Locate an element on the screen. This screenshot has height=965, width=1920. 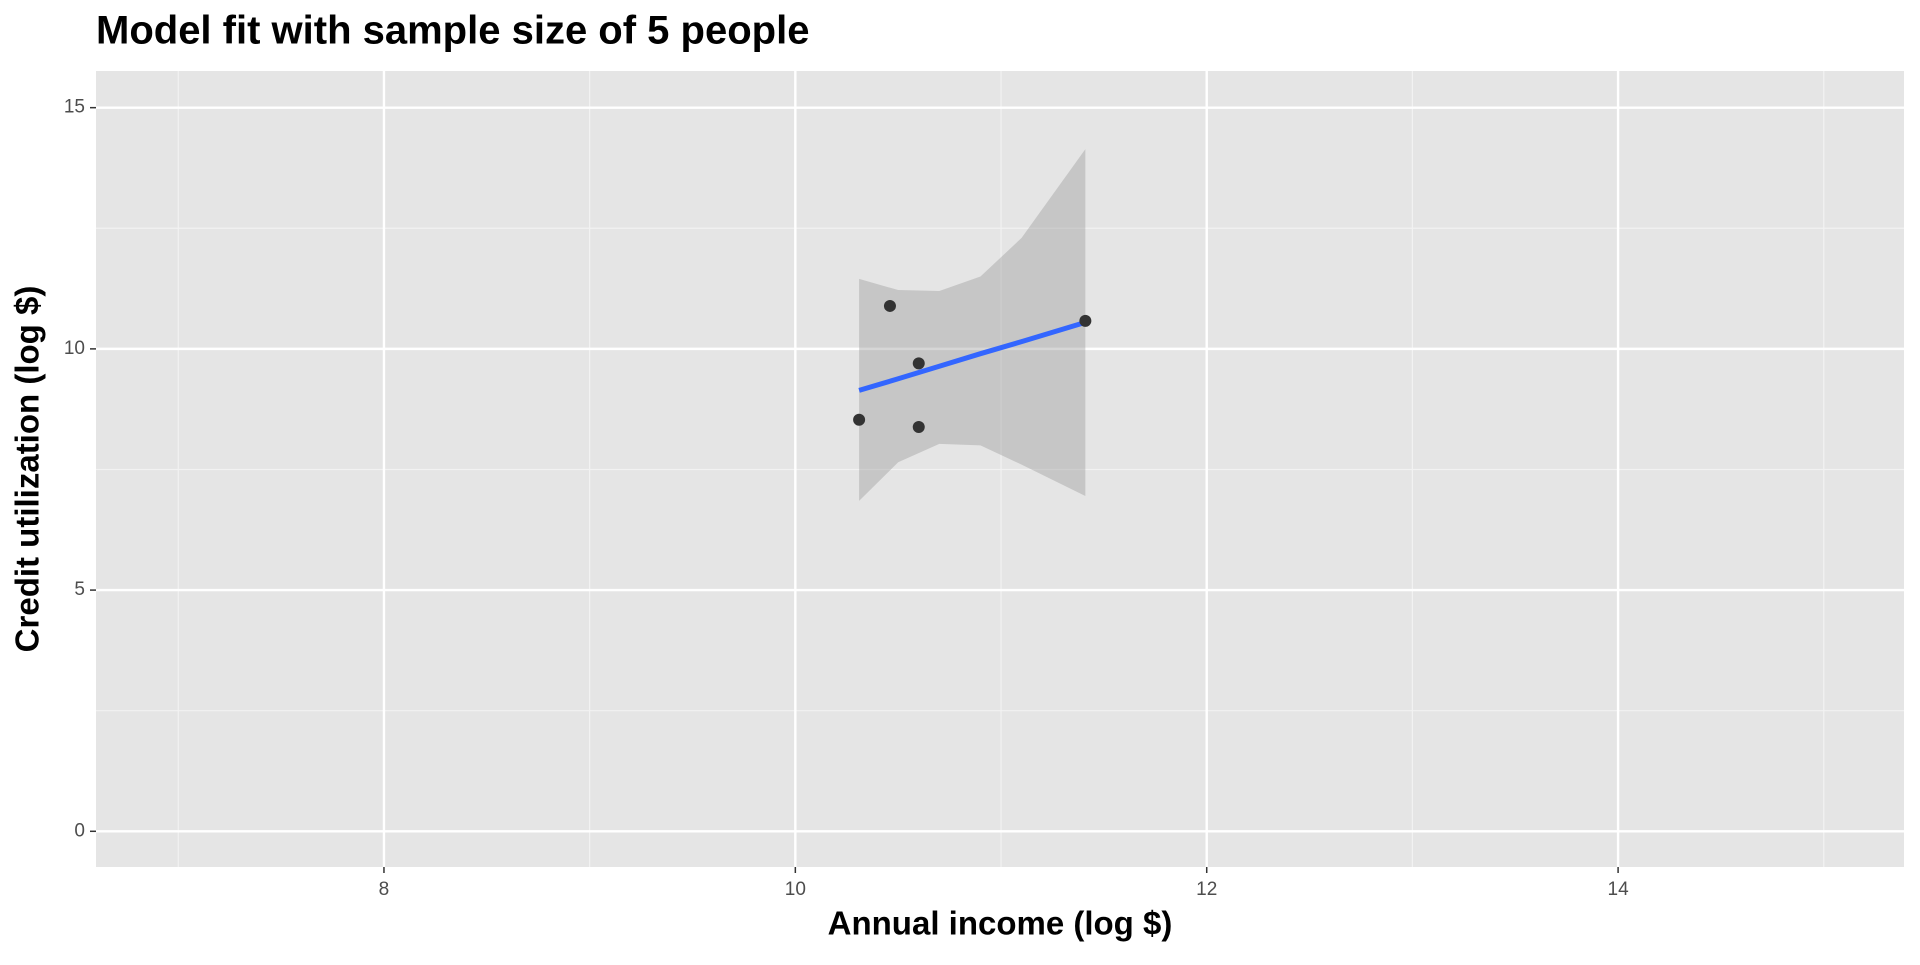
confidence-band is located at coordinates (972, 325).